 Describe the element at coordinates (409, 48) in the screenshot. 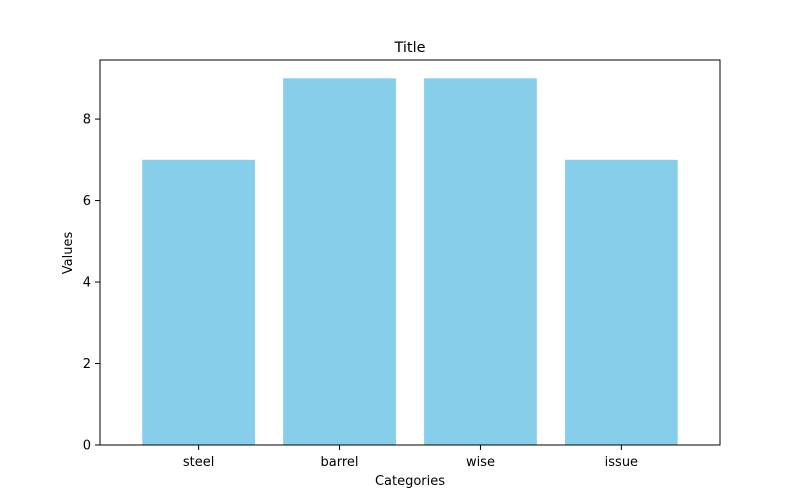

I see `chart-title: Title` at that location.